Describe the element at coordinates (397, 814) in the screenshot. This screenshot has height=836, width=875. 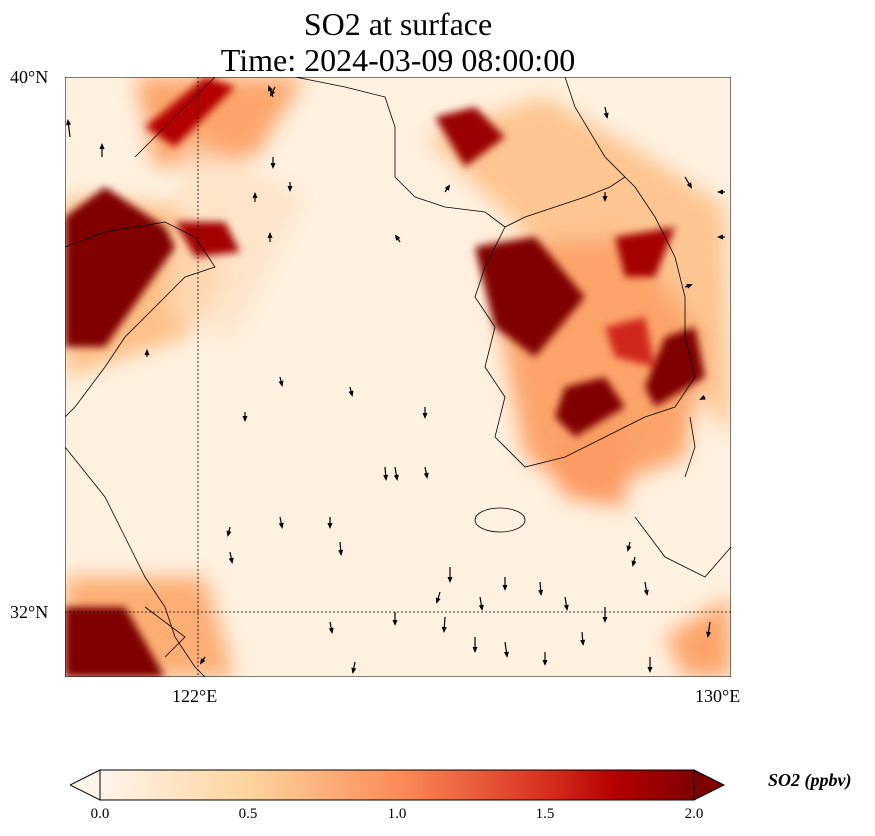
I see `colorbar-tick-2: 1.0` at that location.